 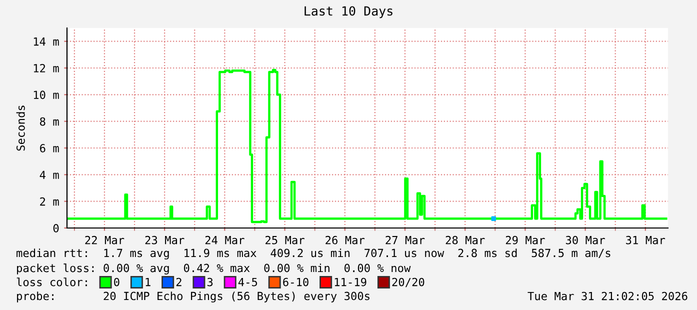 What do you see at coordinates (51, 282) in the screenshot?
I see `legend-title: loss color:` at bounding box center [51, 282].